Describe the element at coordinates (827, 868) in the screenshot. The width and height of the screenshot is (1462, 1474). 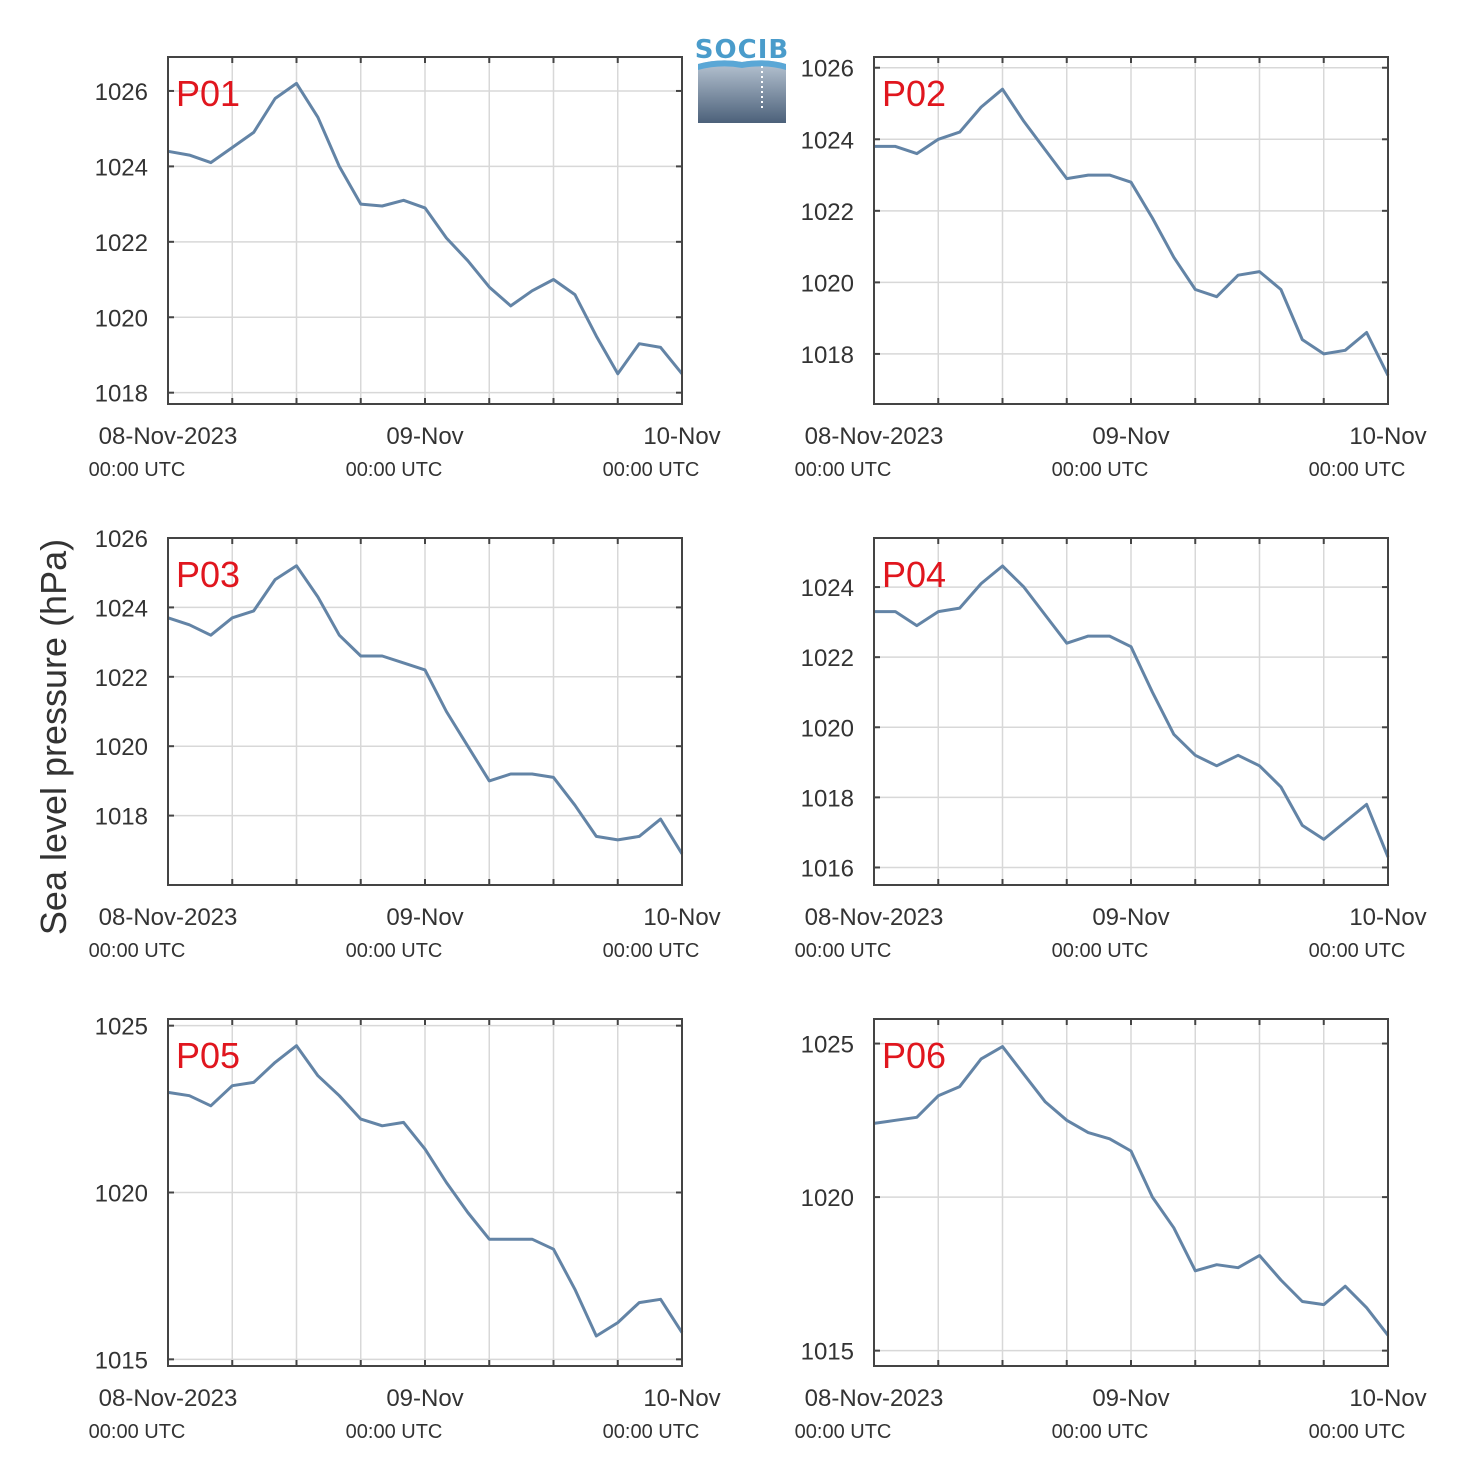
I see `y-tick-label: 1016` at that location.